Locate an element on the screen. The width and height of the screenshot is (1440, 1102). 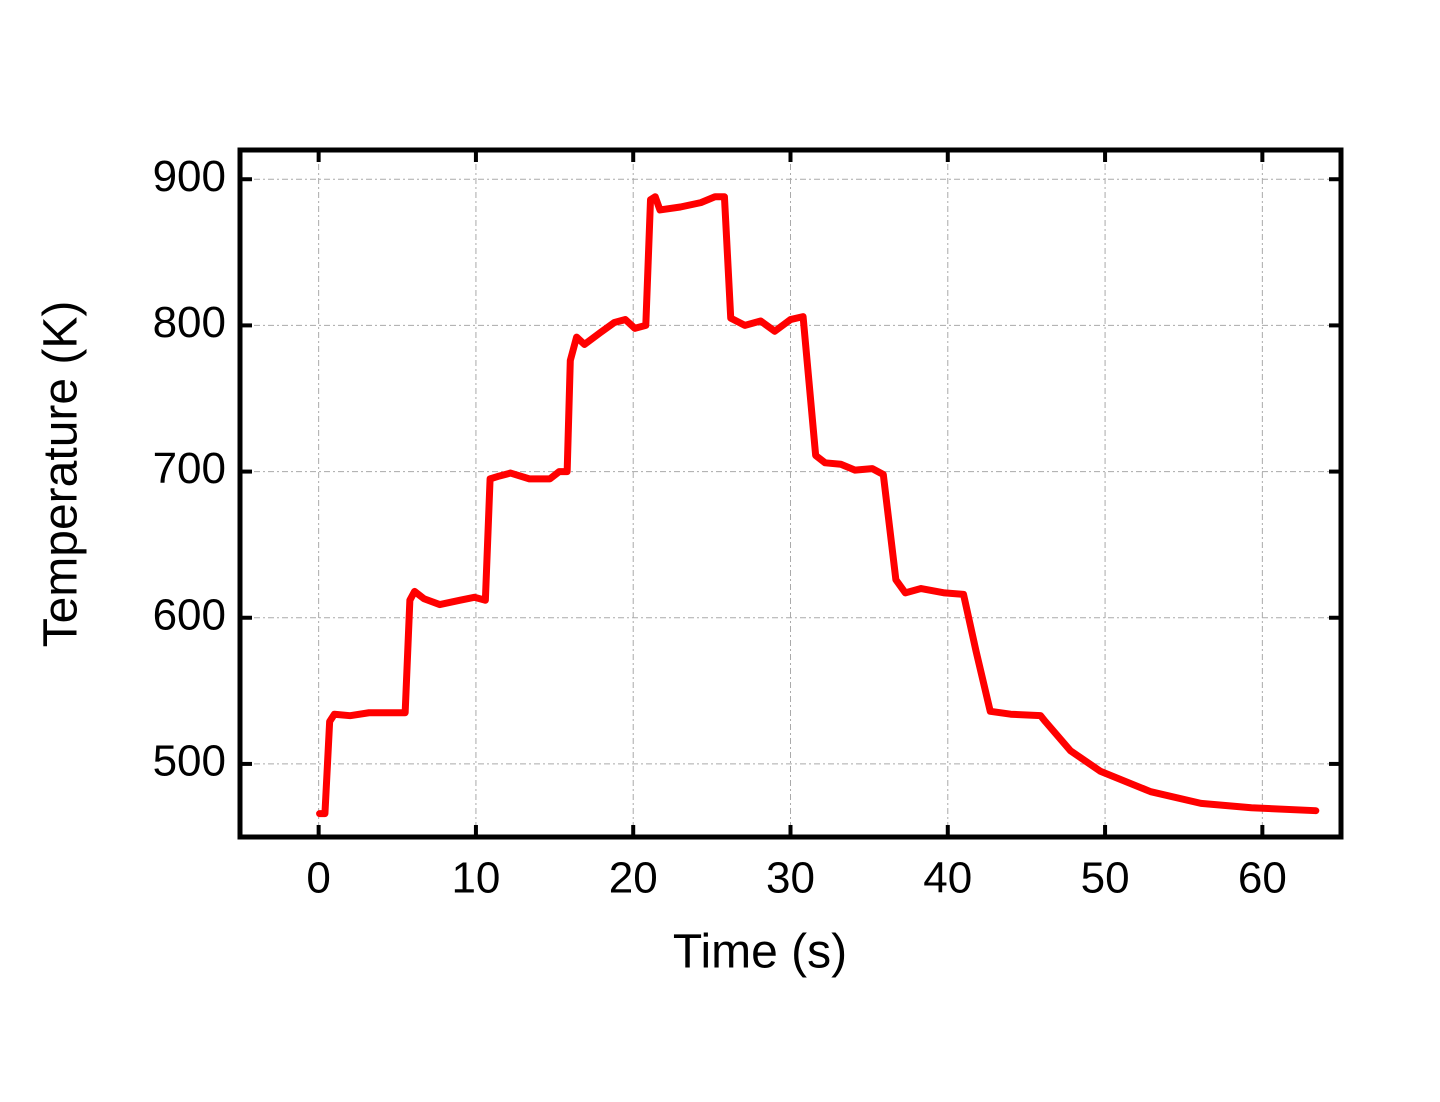
x-tick-label: 0 is located at coordinates (318, 878).